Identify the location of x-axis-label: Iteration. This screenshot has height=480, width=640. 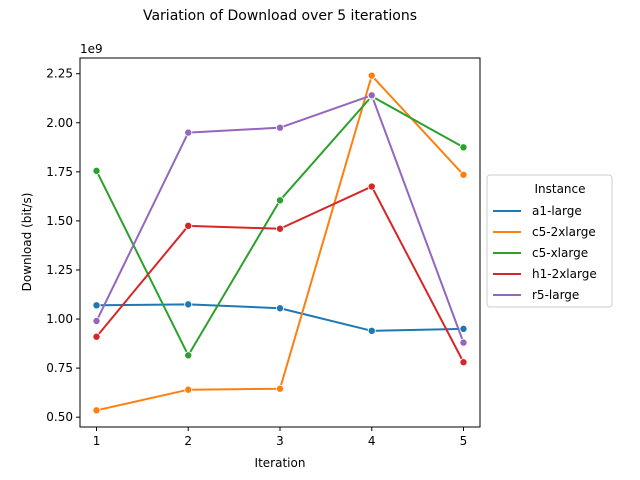
(280, 463).